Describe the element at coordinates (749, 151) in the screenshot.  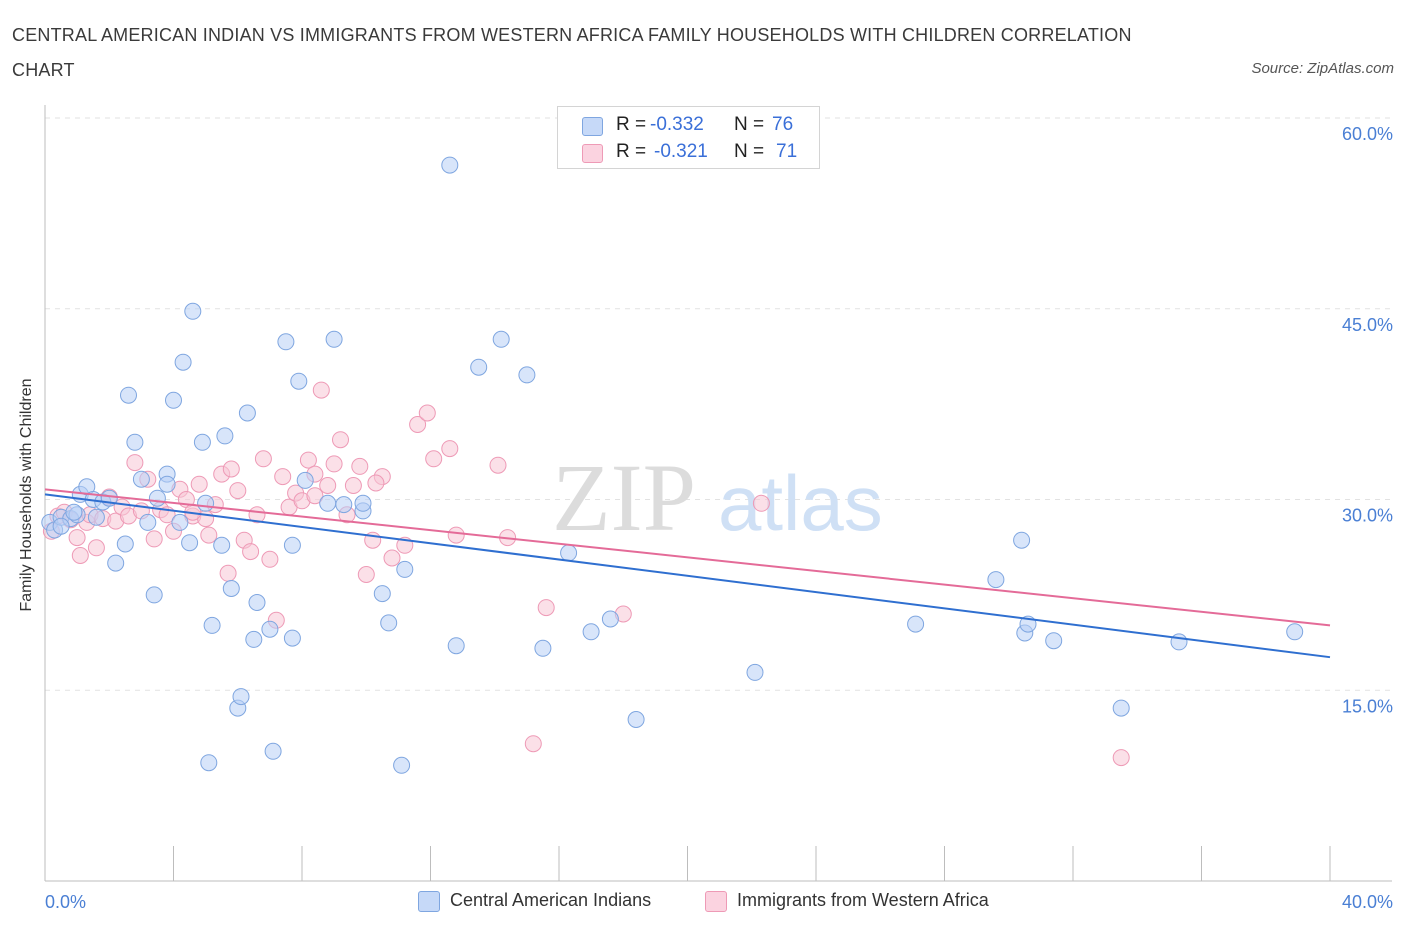
I see `legend-n-label: N =` at that location.